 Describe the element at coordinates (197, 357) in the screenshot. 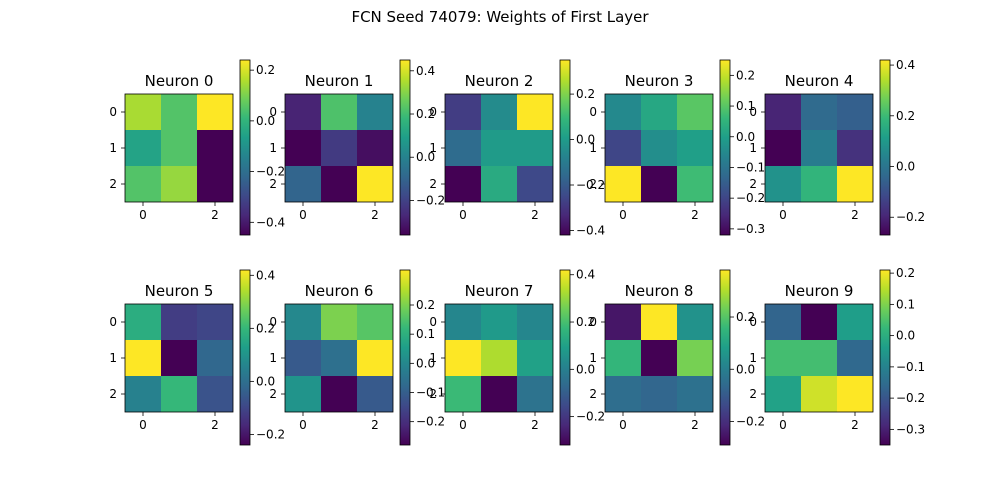

I see `panel-neuron-5: Neuron 5 0 2 0 1 2 −0.2 0.0 0.2 0.4` at that location.